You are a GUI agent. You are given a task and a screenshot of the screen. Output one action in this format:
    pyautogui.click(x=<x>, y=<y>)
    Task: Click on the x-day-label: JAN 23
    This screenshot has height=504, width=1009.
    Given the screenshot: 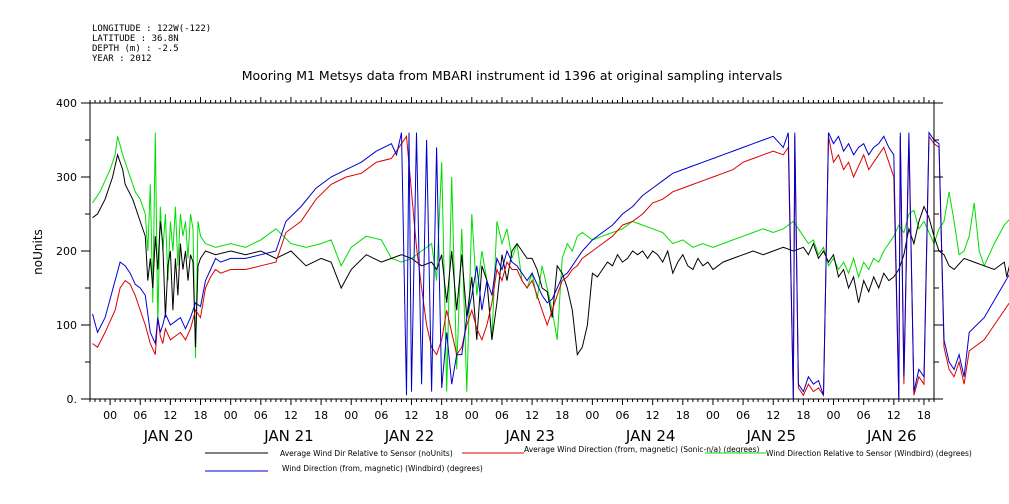 What is the action you would take?
    pyautogui.click(x=529, y=436)
    